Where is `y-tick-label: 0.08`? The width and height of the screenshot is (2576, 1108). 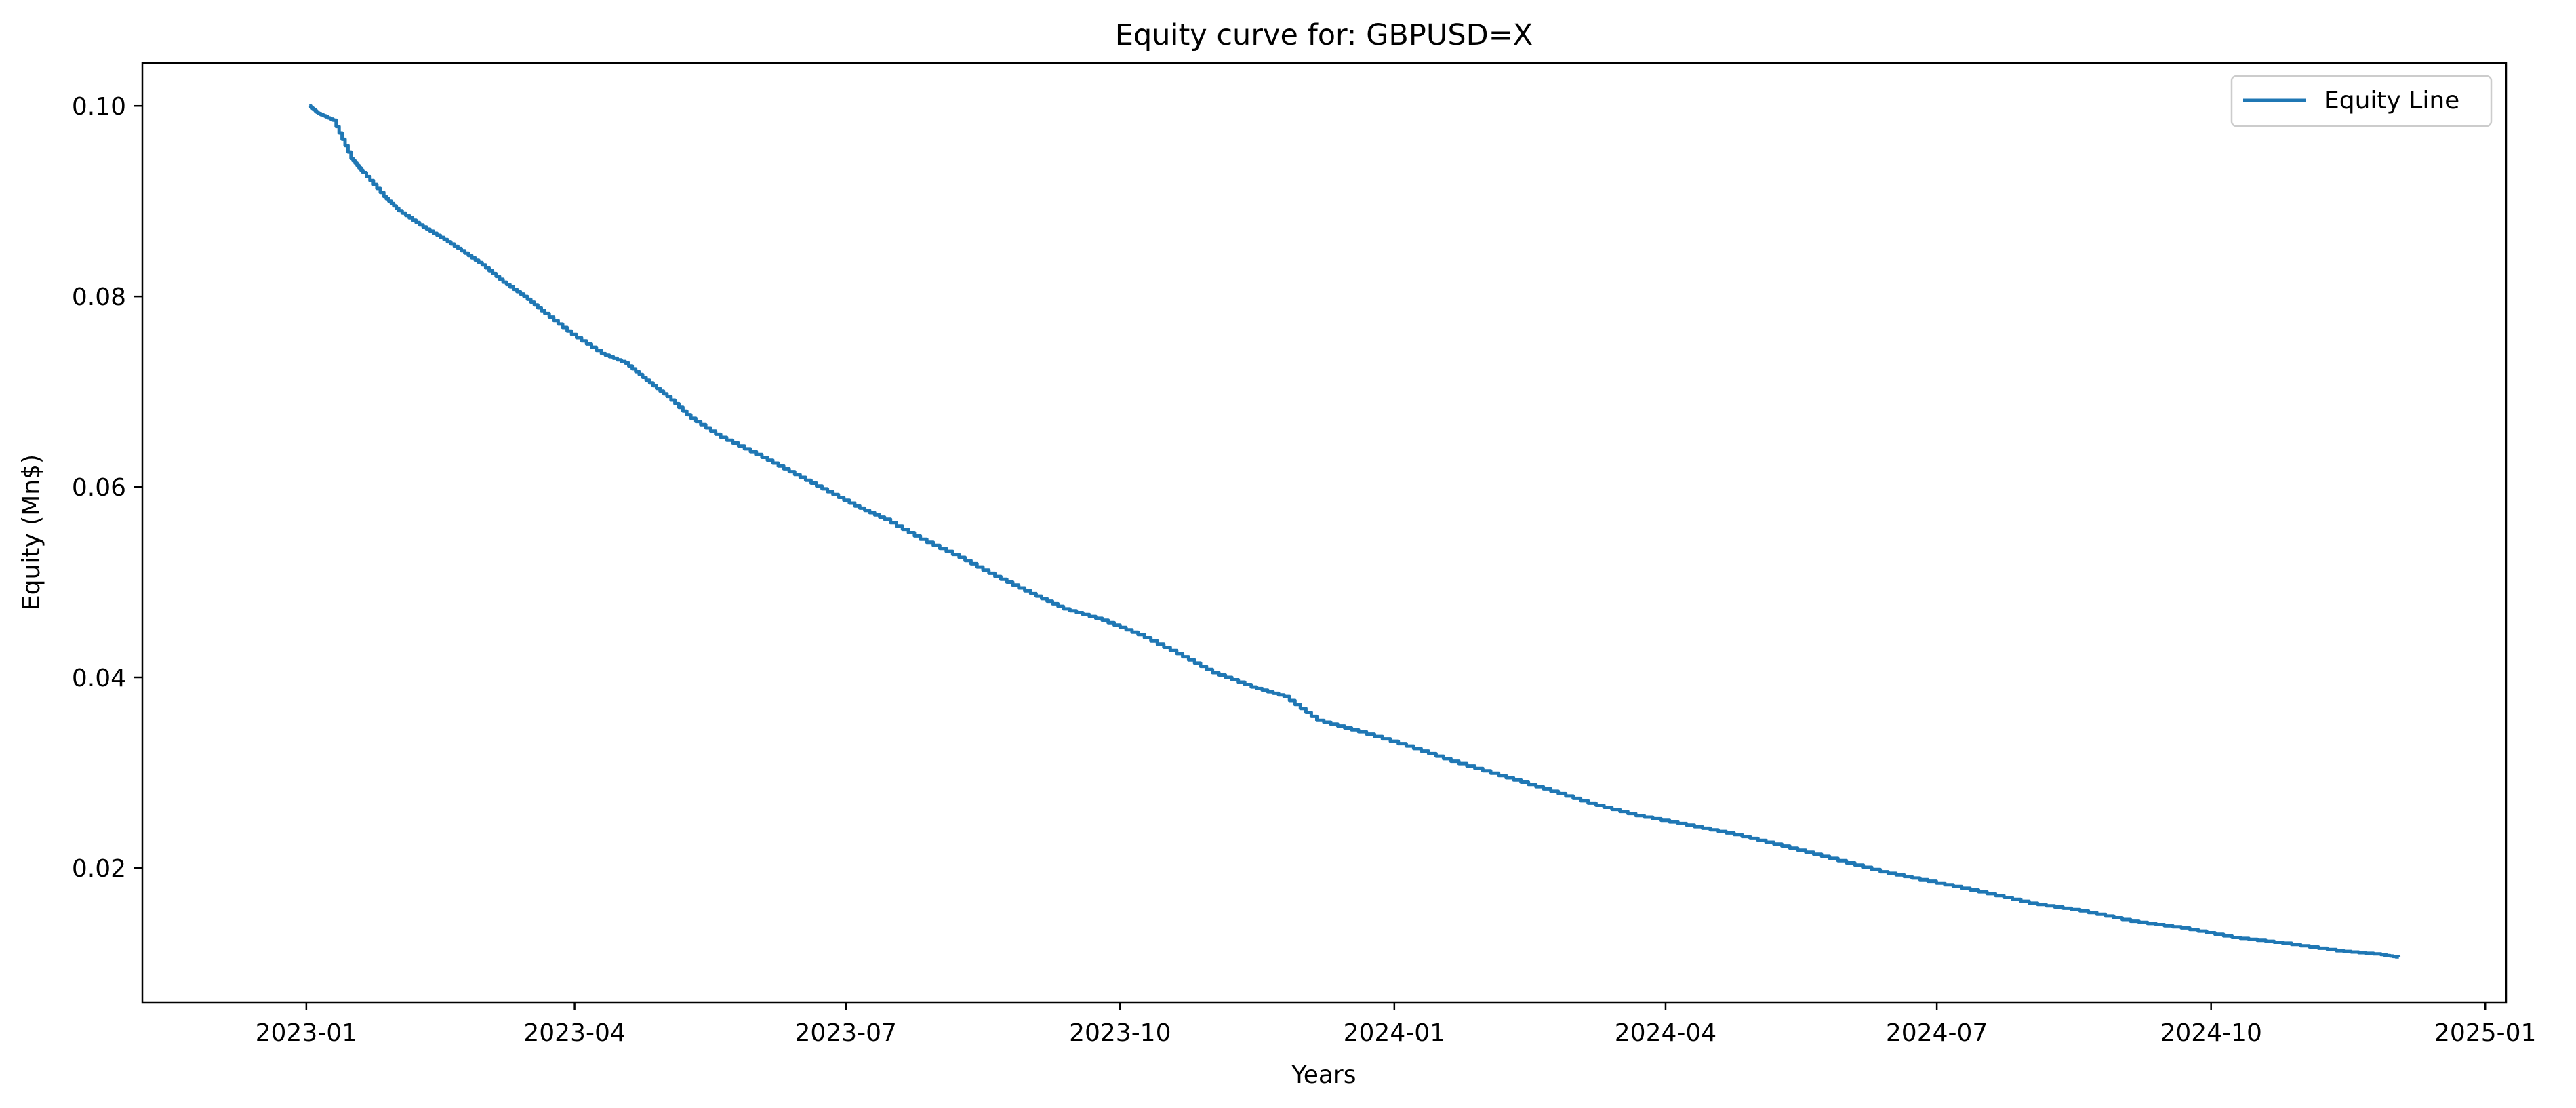 y-tick-label: 0.08 is located at coordinates (99, 297).